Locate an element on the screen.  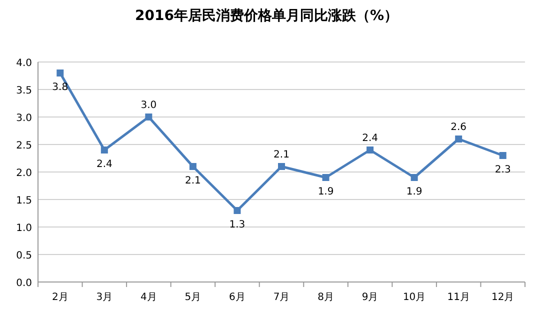
x-tick-label: 10月 is located at coordinates (414, 297).